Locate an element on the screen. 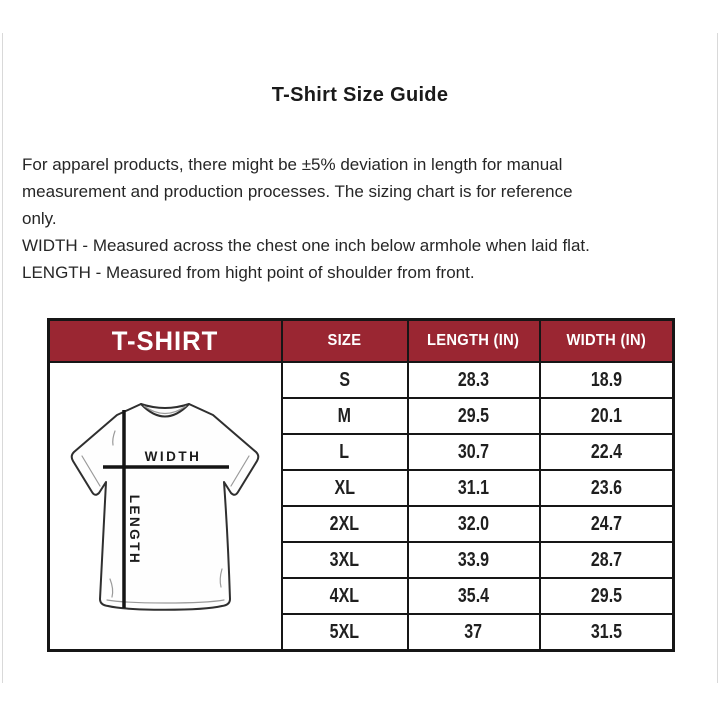  size-cell: L is located at coordinates (344, 452).